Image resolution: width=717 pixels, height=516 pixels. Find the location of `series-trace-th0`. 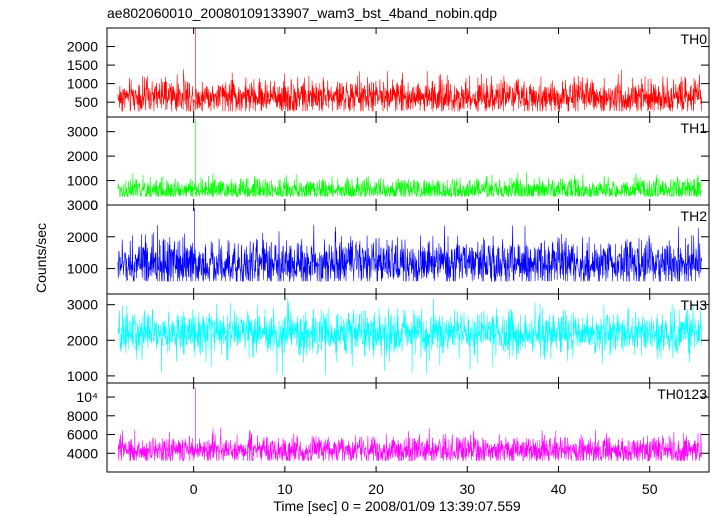

series-trace-th0 is located at coordinates (409, 70).